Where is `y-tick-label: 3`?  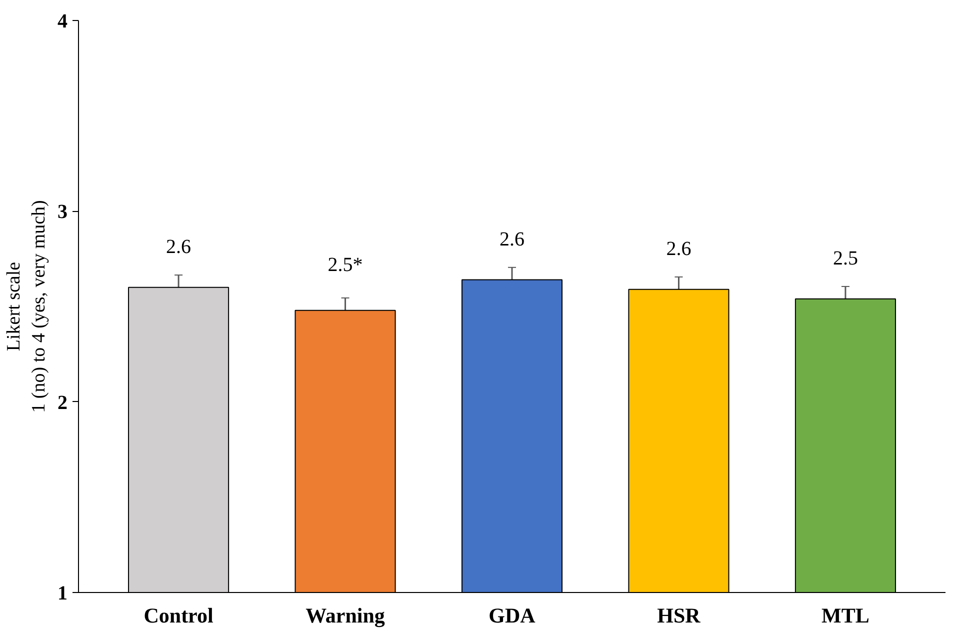 y-tick-label: 3 is located at coordinates (63, 212).